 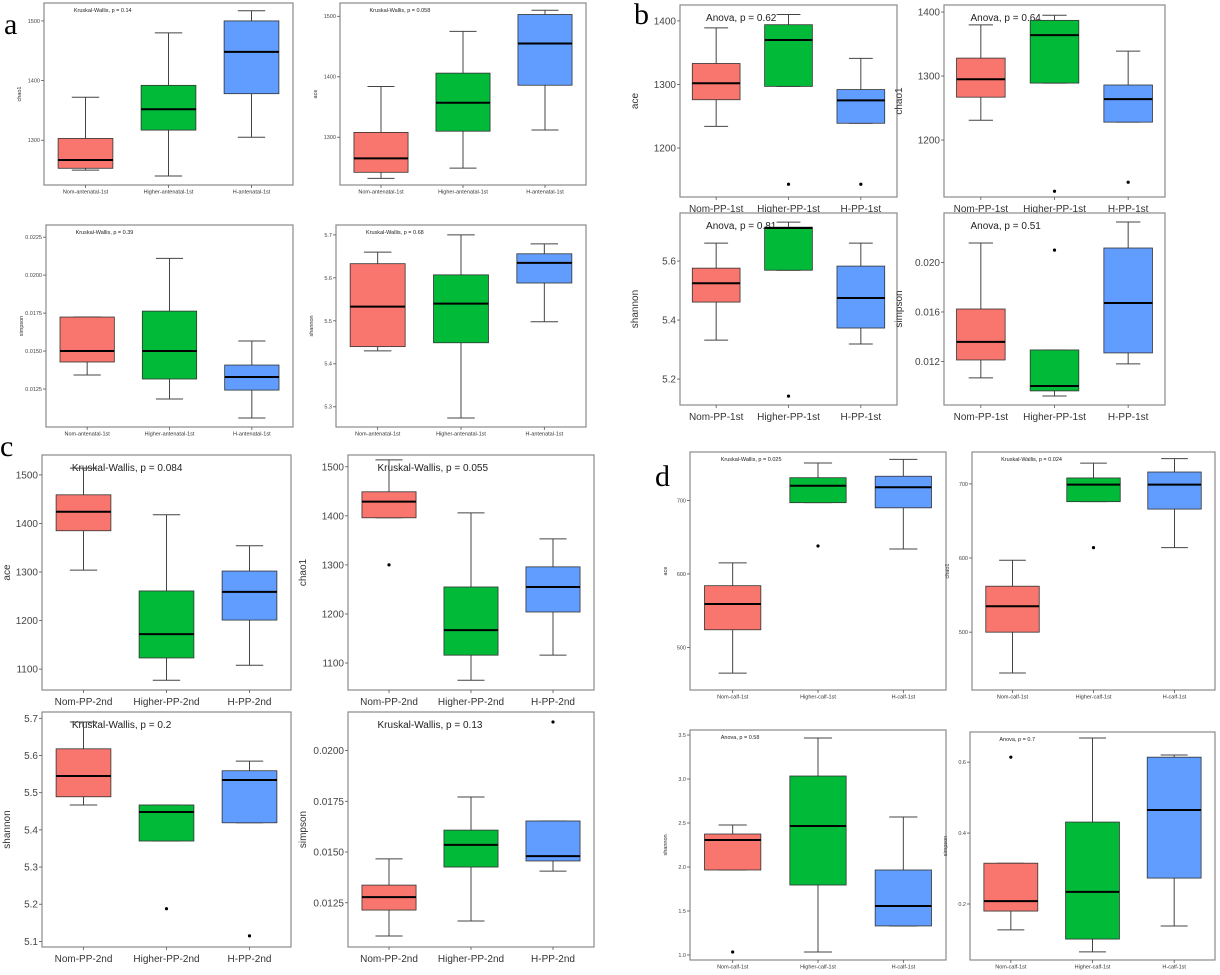 I want to click on y-tick-label: 0.016, so click(x=927, y=312).